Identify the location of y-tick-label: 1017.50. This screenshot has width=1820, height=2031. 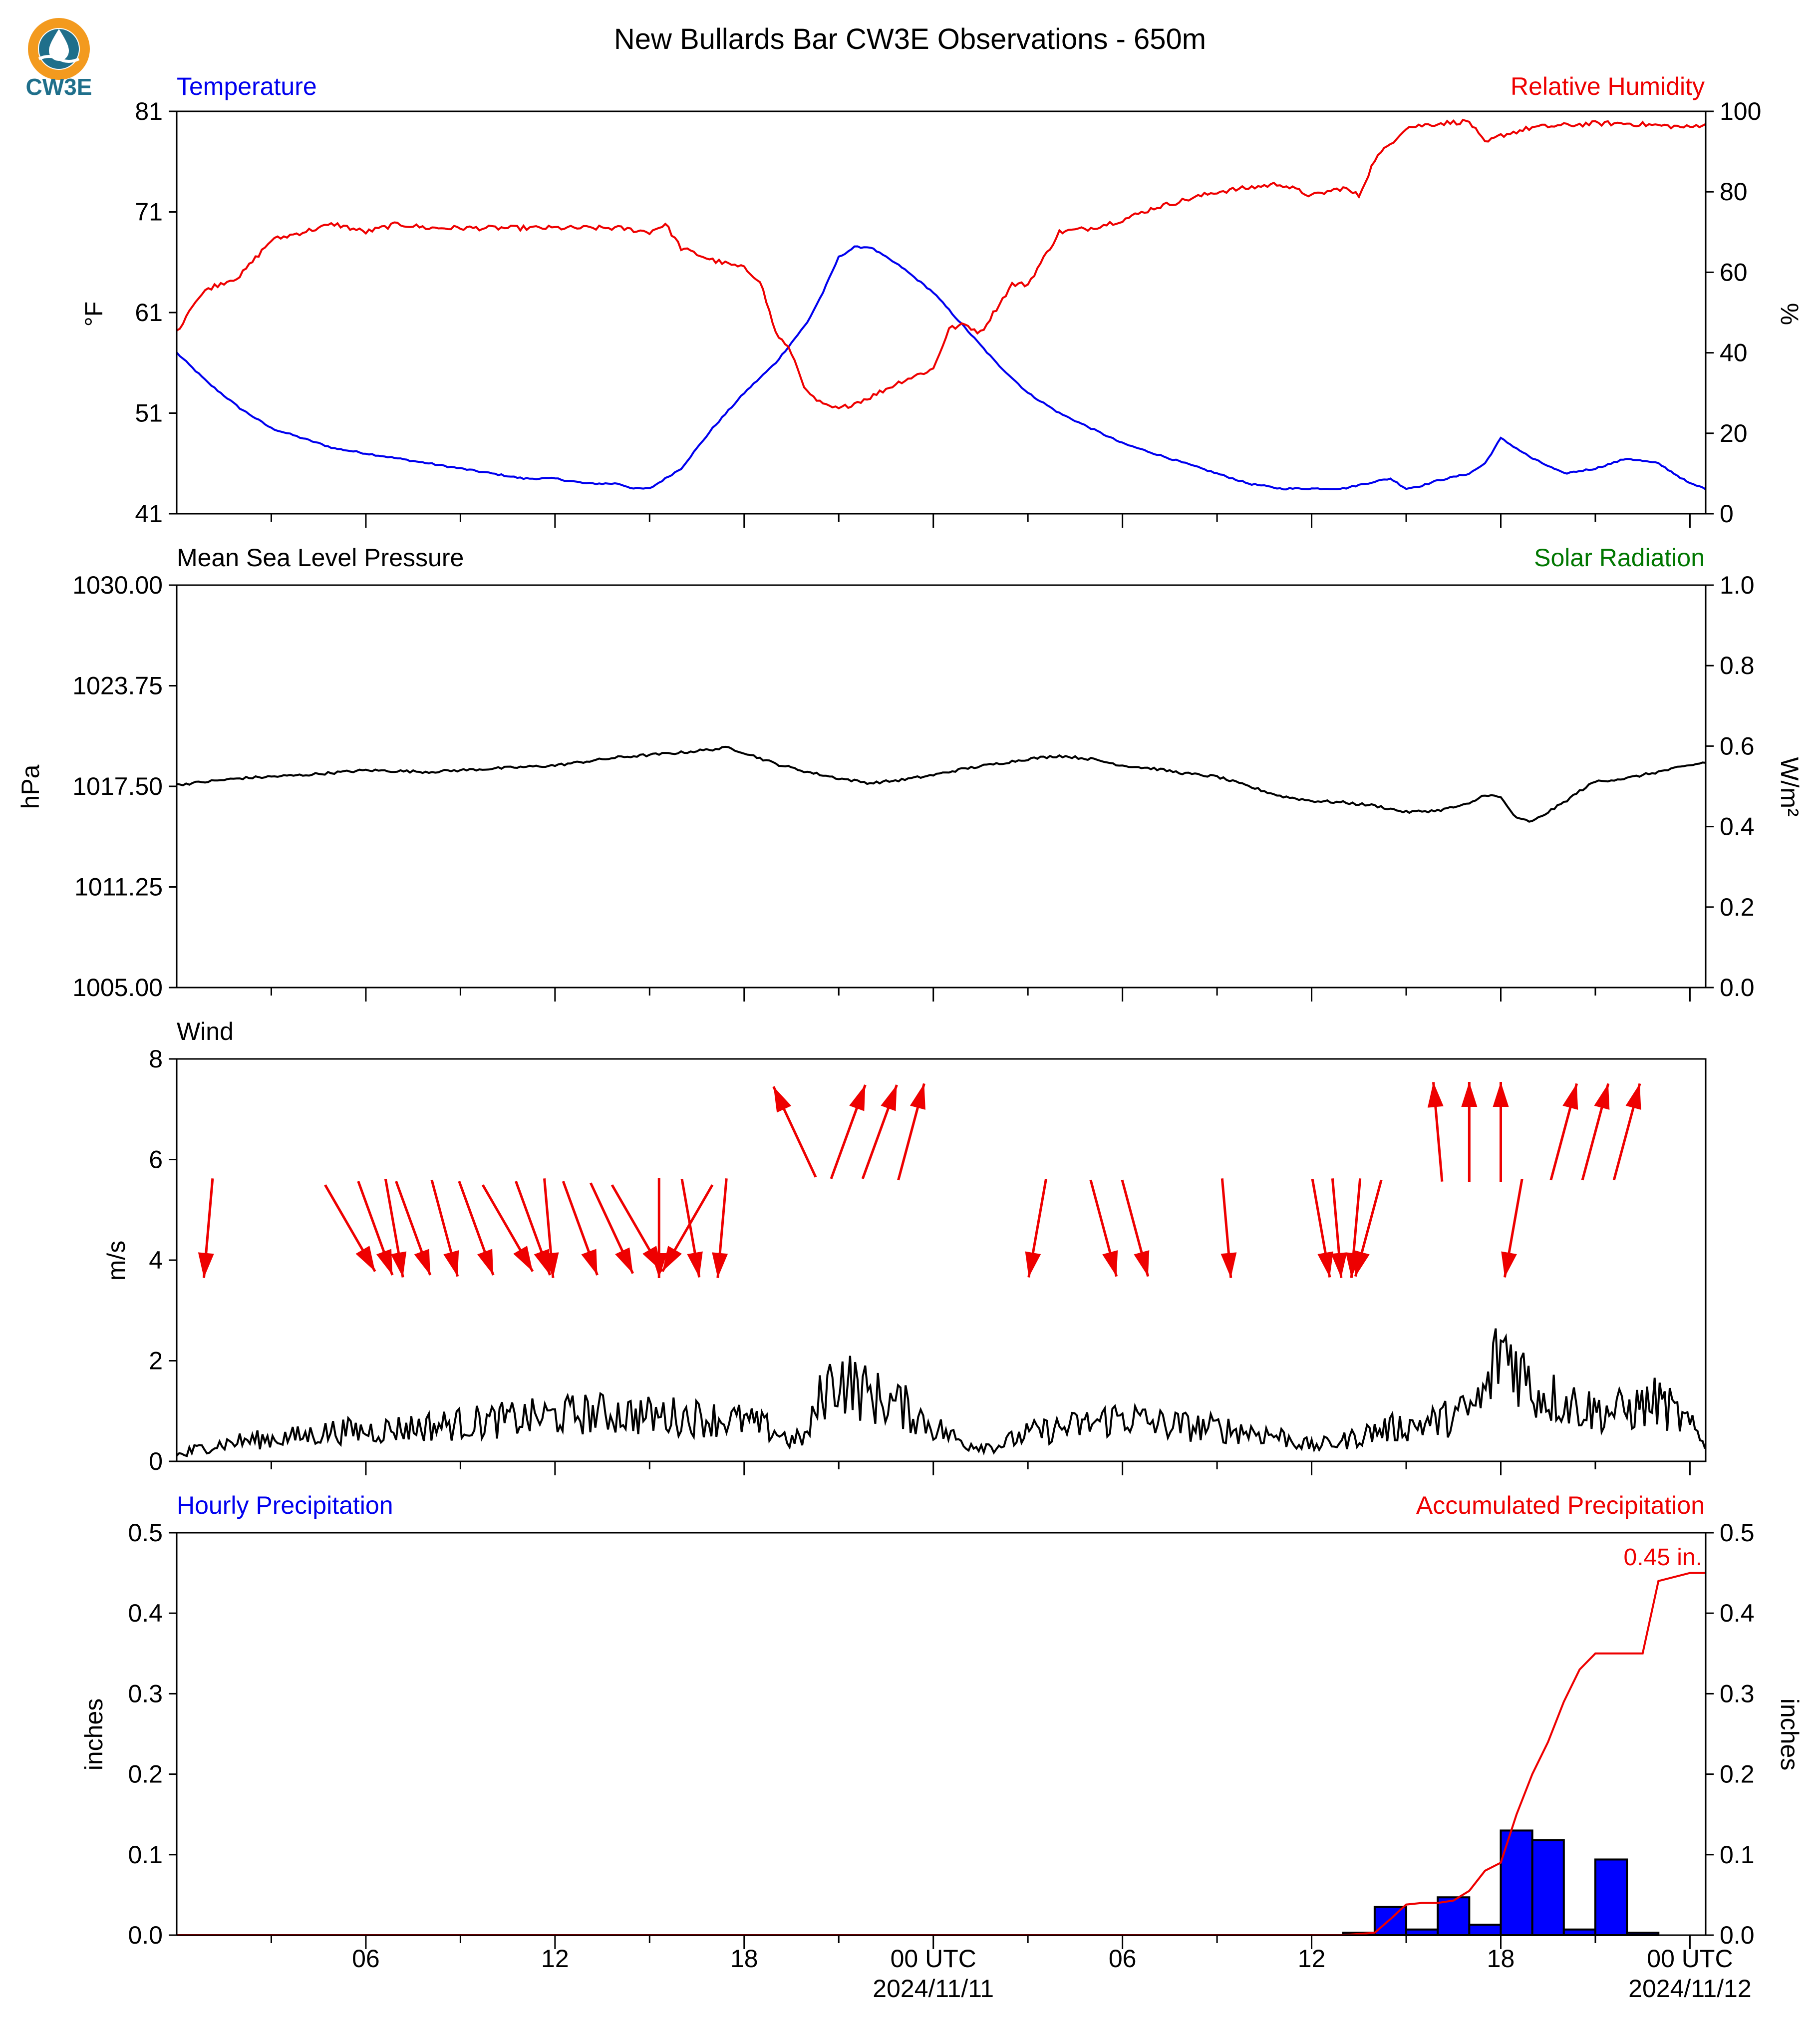
(117, 786).